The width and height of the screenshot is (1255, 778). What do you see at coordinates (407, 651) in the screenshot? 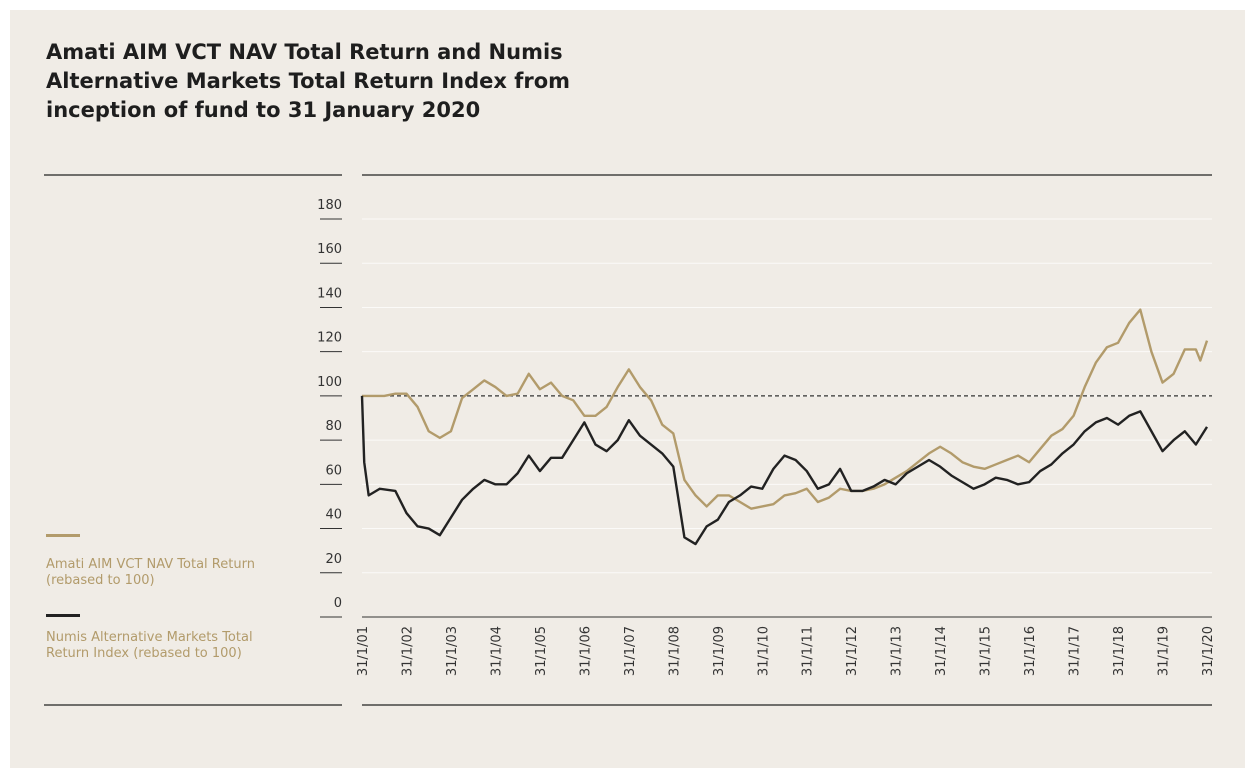
I see `x-tick-label: 31/1/02` at bounding box center [407, 651].